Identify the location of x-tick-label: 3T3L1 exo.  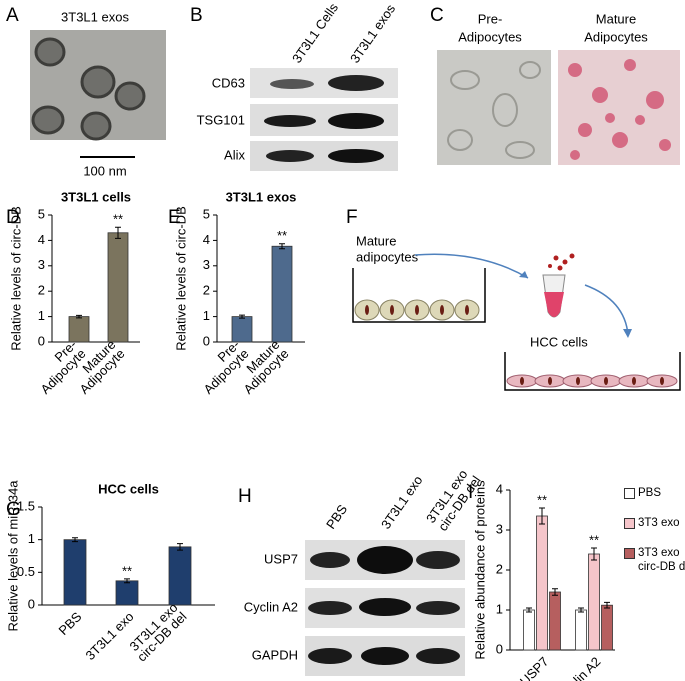
(110, 636).